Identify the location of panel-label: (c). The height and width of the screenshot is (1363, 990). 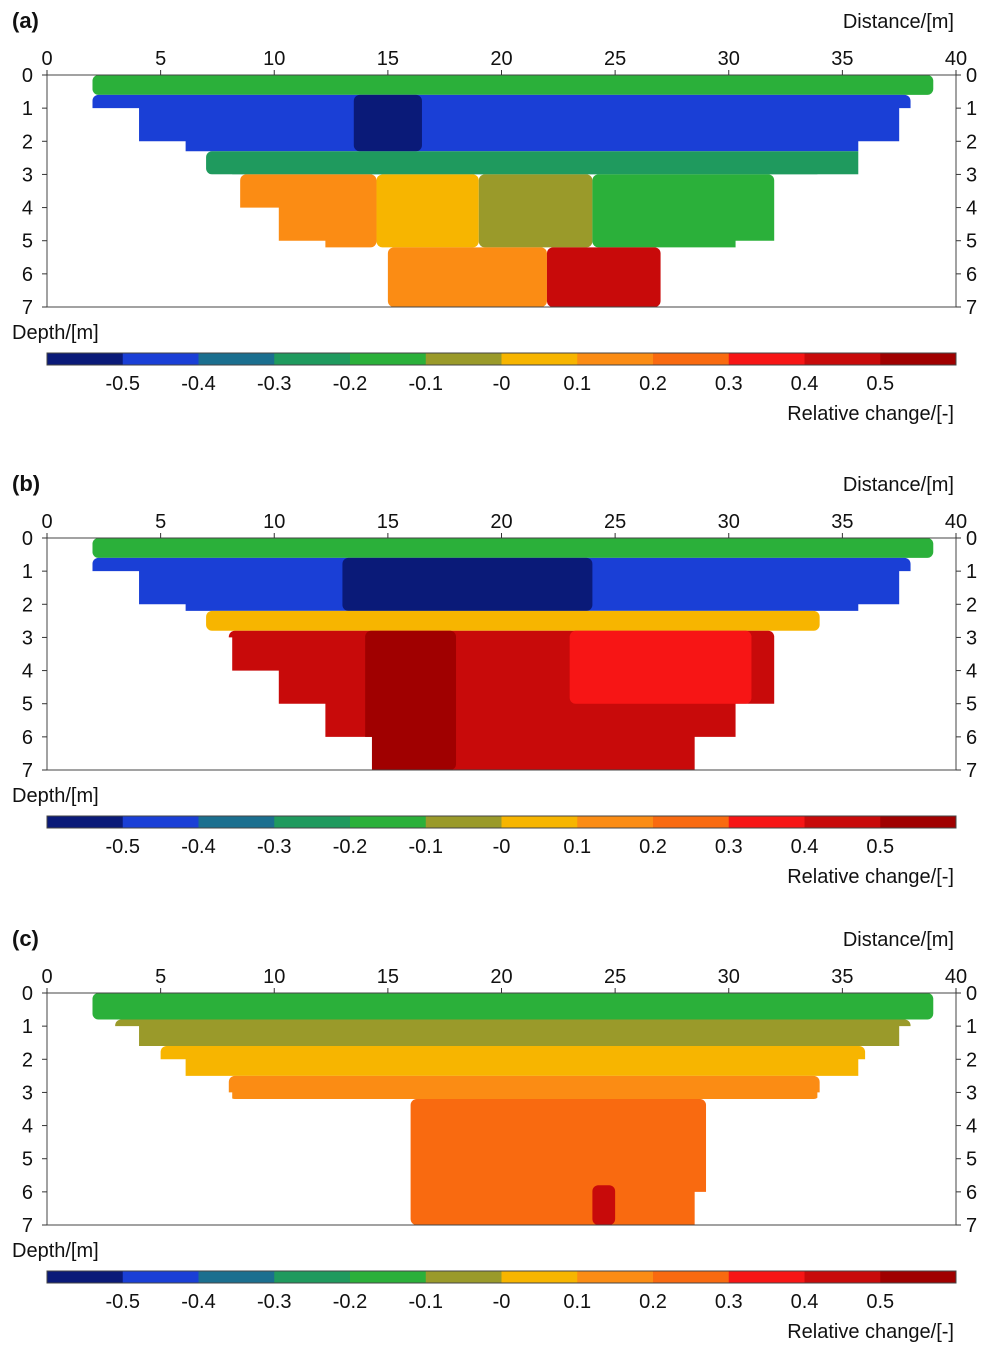
(25, 938).